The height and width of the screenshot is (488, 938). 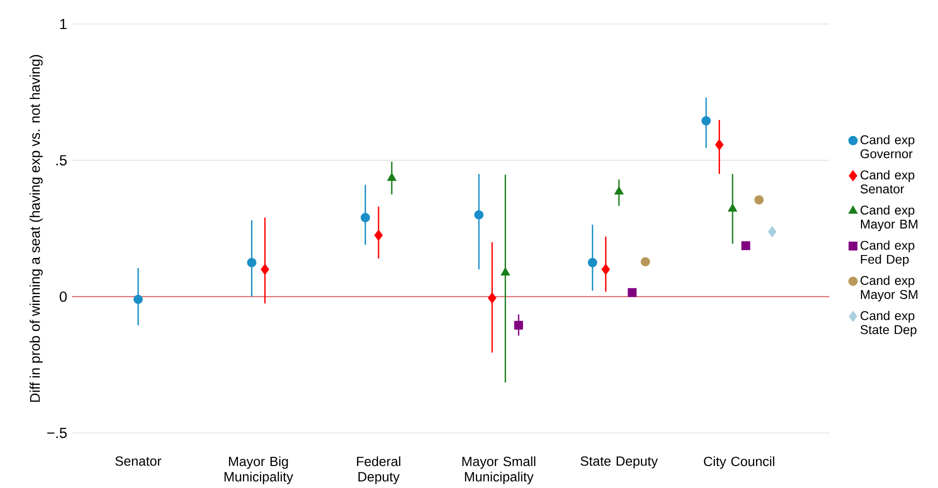 I want to click on x-tick-label: Senator, so click(x=138, y=461).